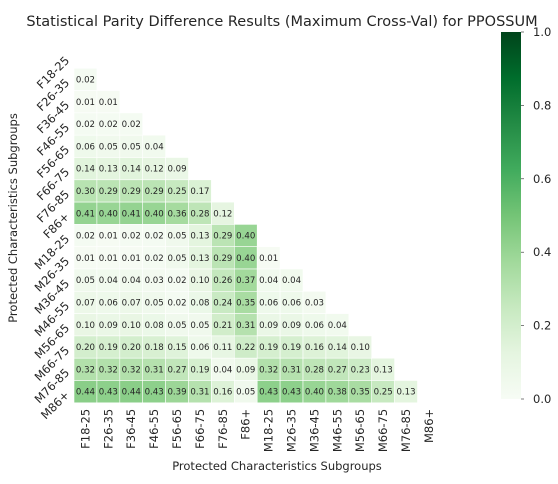  Describe the element at coordinates (222, 348) in the screenshot. I see `cell-value-label: 0.11` at that location.